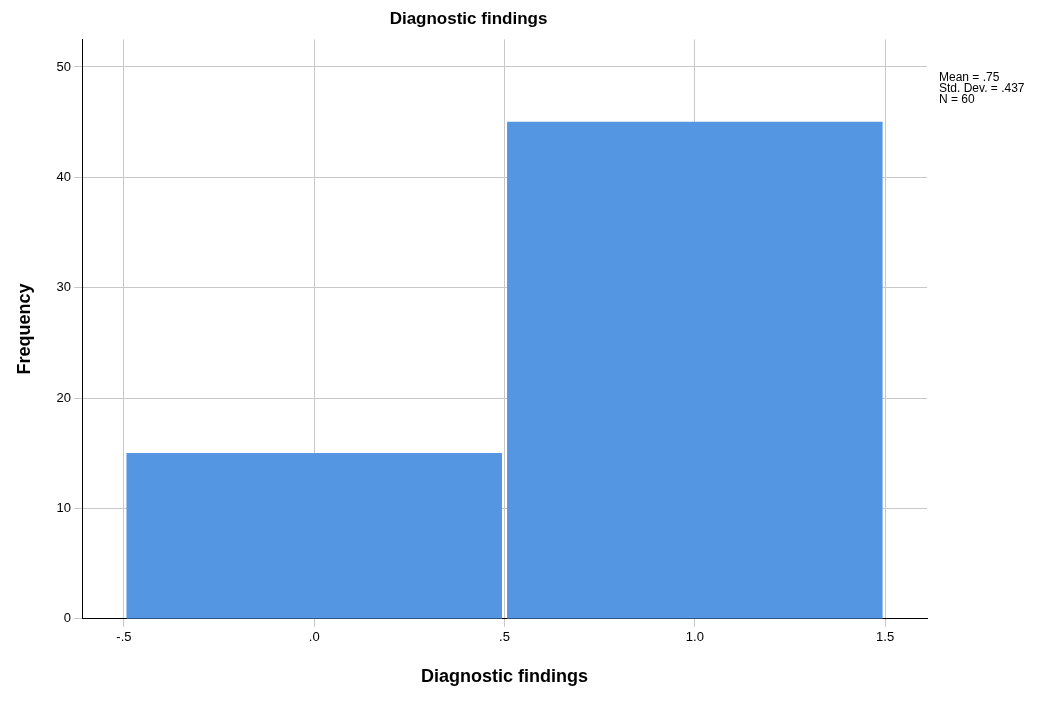 This screenshot has width=1042, height=702. I want to click on y-tick-label: 10, so click(64, 508).